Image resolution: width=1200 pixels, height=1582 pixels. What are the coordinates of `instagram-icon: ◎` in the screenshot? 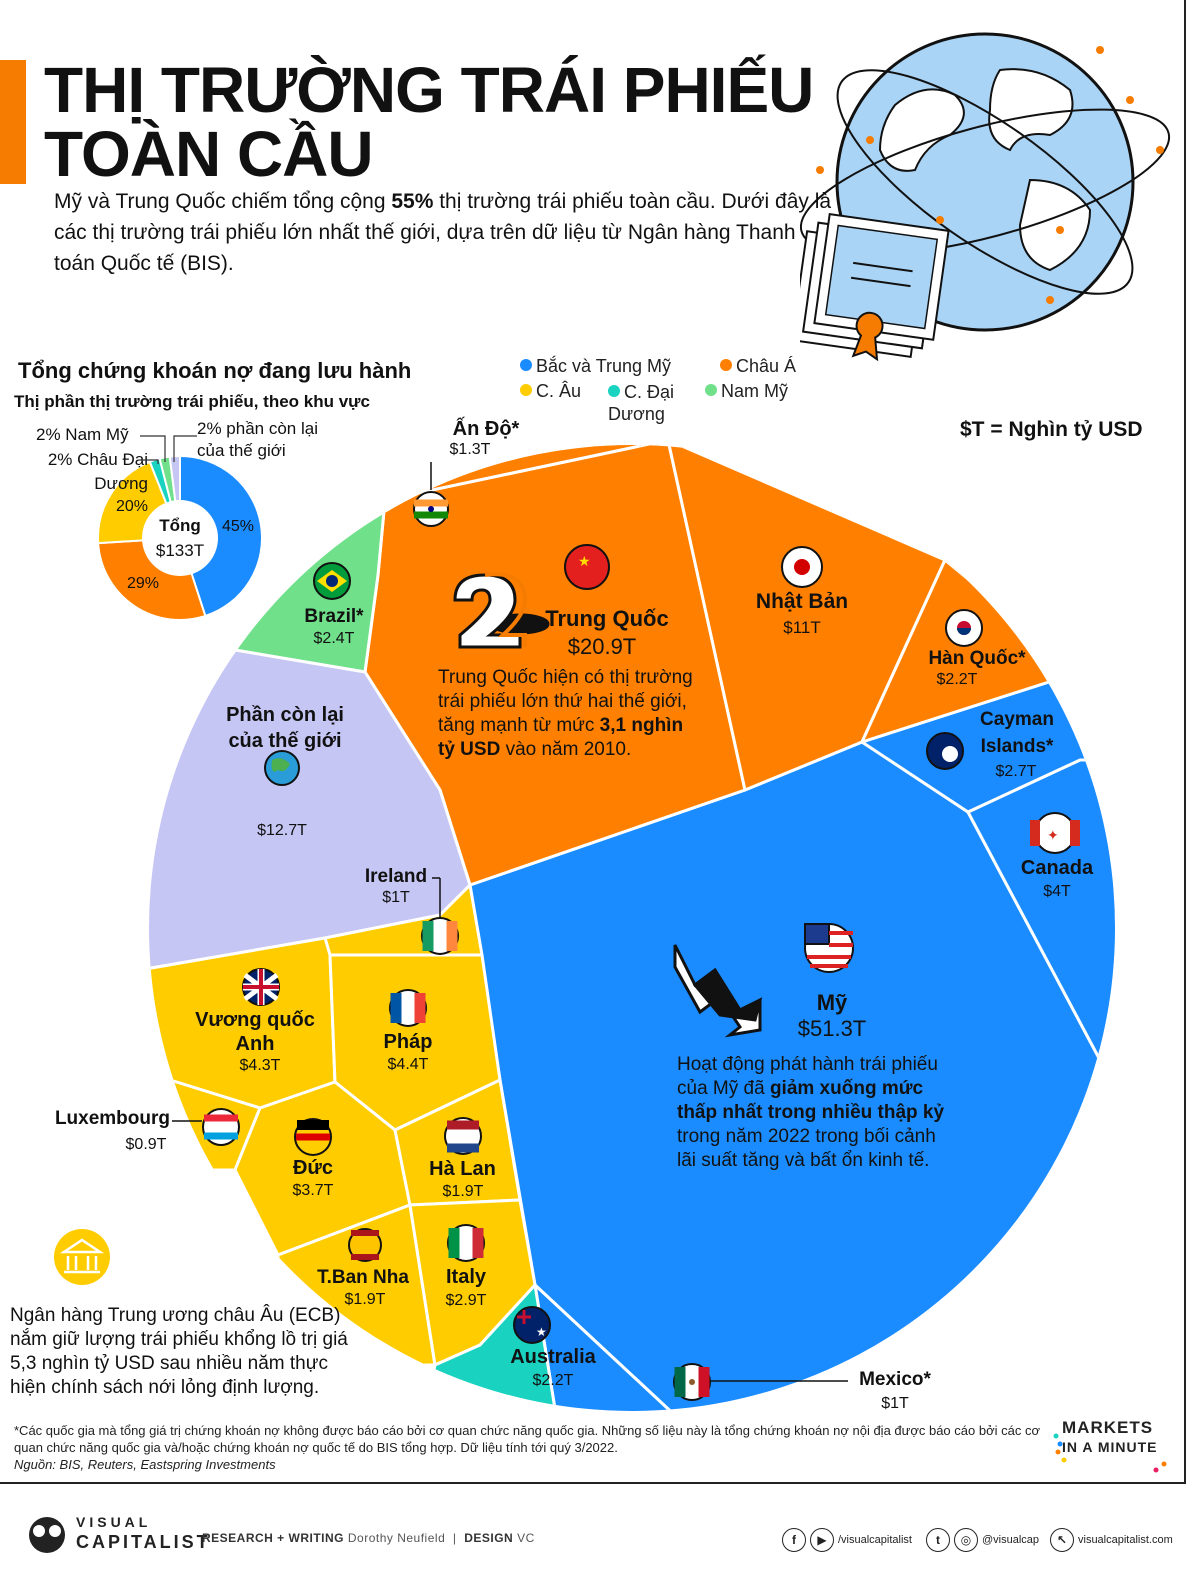 It's located at (966, 1540).